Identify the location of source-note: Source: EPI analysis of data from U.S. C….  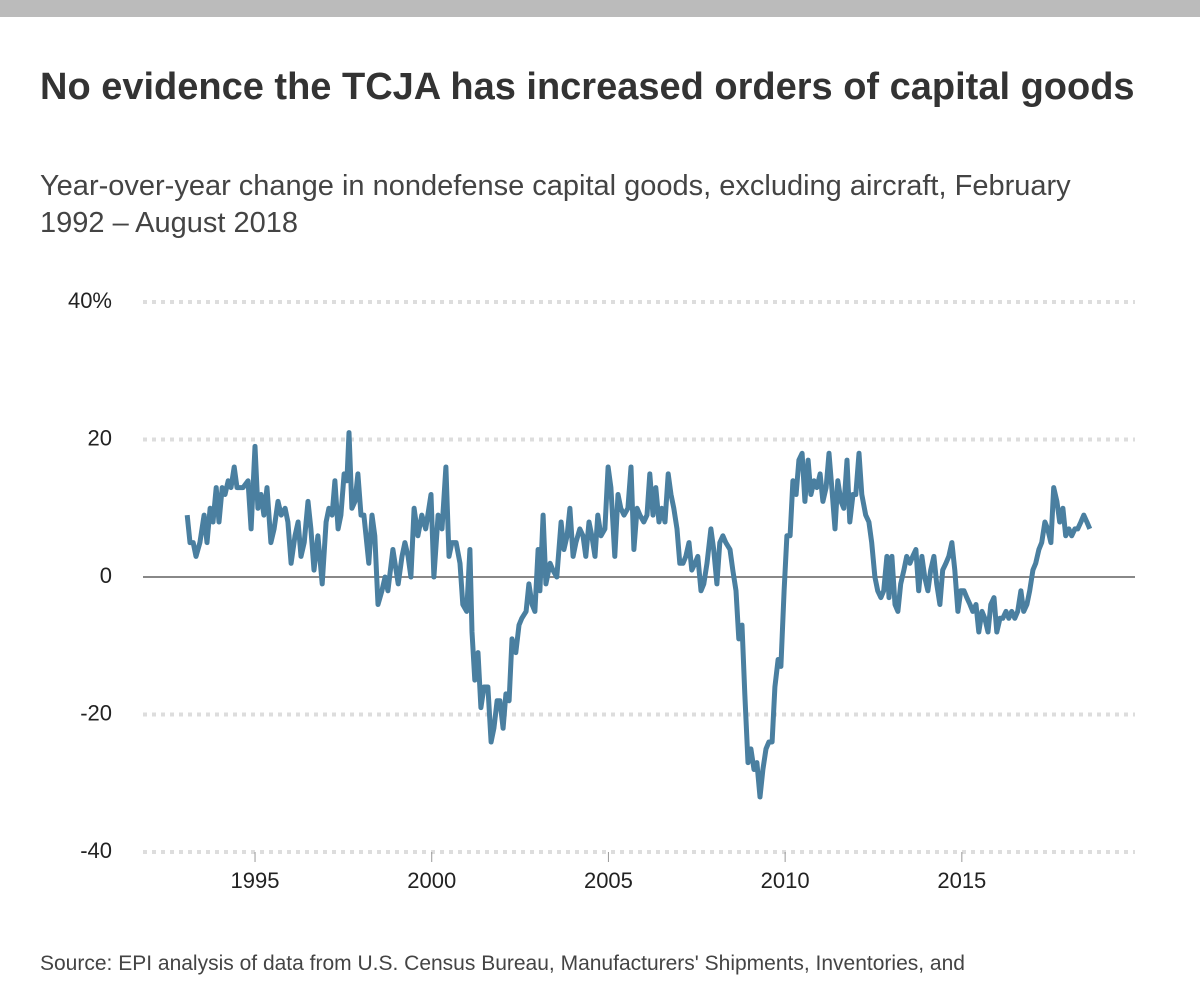
(502, 963).